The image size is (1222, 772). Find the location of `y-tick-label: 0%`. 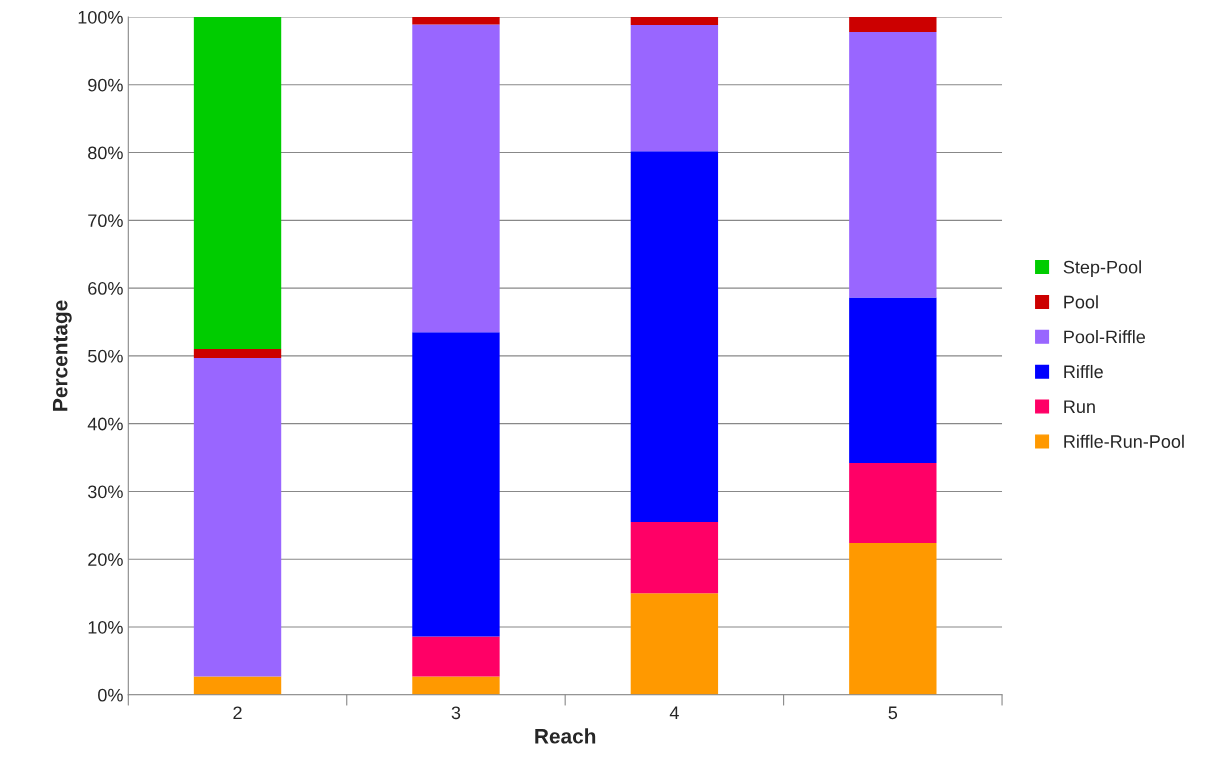

y-tick-label: 0% is located at coordinates (110, 695).